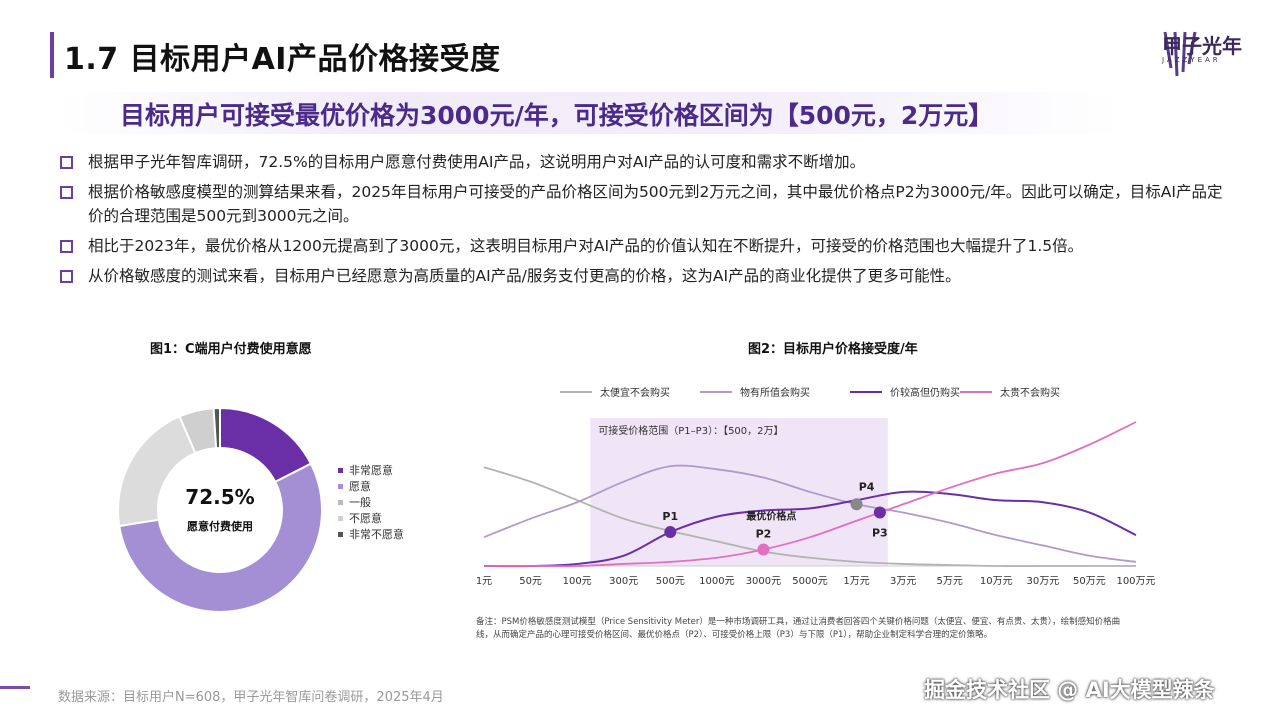 The image size is (1280, 720). I want to click on donut-legend: 非常愿意愿意一般不愿意非常不愿意, so click(371, 502).